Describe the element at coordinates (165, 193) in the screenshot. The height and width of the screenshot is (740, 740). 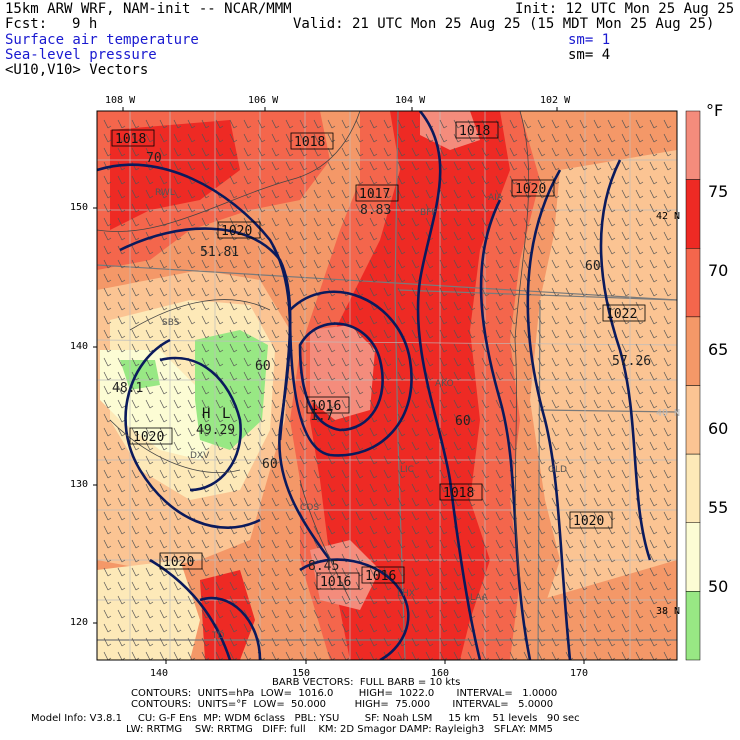
I see `station-label: RWL` at that location.